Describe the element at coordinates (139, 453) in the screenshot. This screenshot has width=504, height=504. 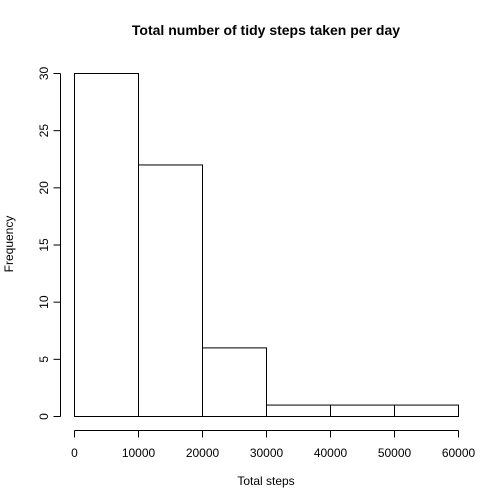
I see `x-tick-label: 10000` at that location.